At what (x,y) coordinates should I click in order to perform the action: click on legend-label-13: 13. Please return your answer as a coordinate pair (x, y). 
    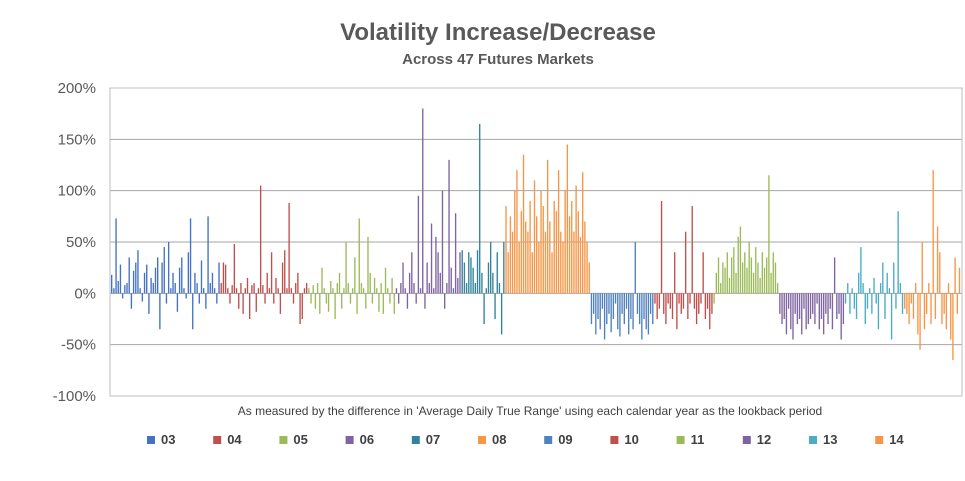
    Looking at the image, I should click on (830, 439).